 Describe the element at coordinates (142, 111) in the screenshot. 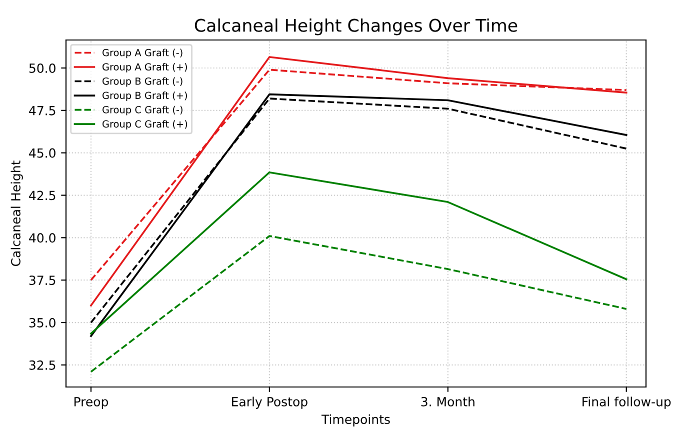

I see `legend-label: Group C Graft (-)` at that location.